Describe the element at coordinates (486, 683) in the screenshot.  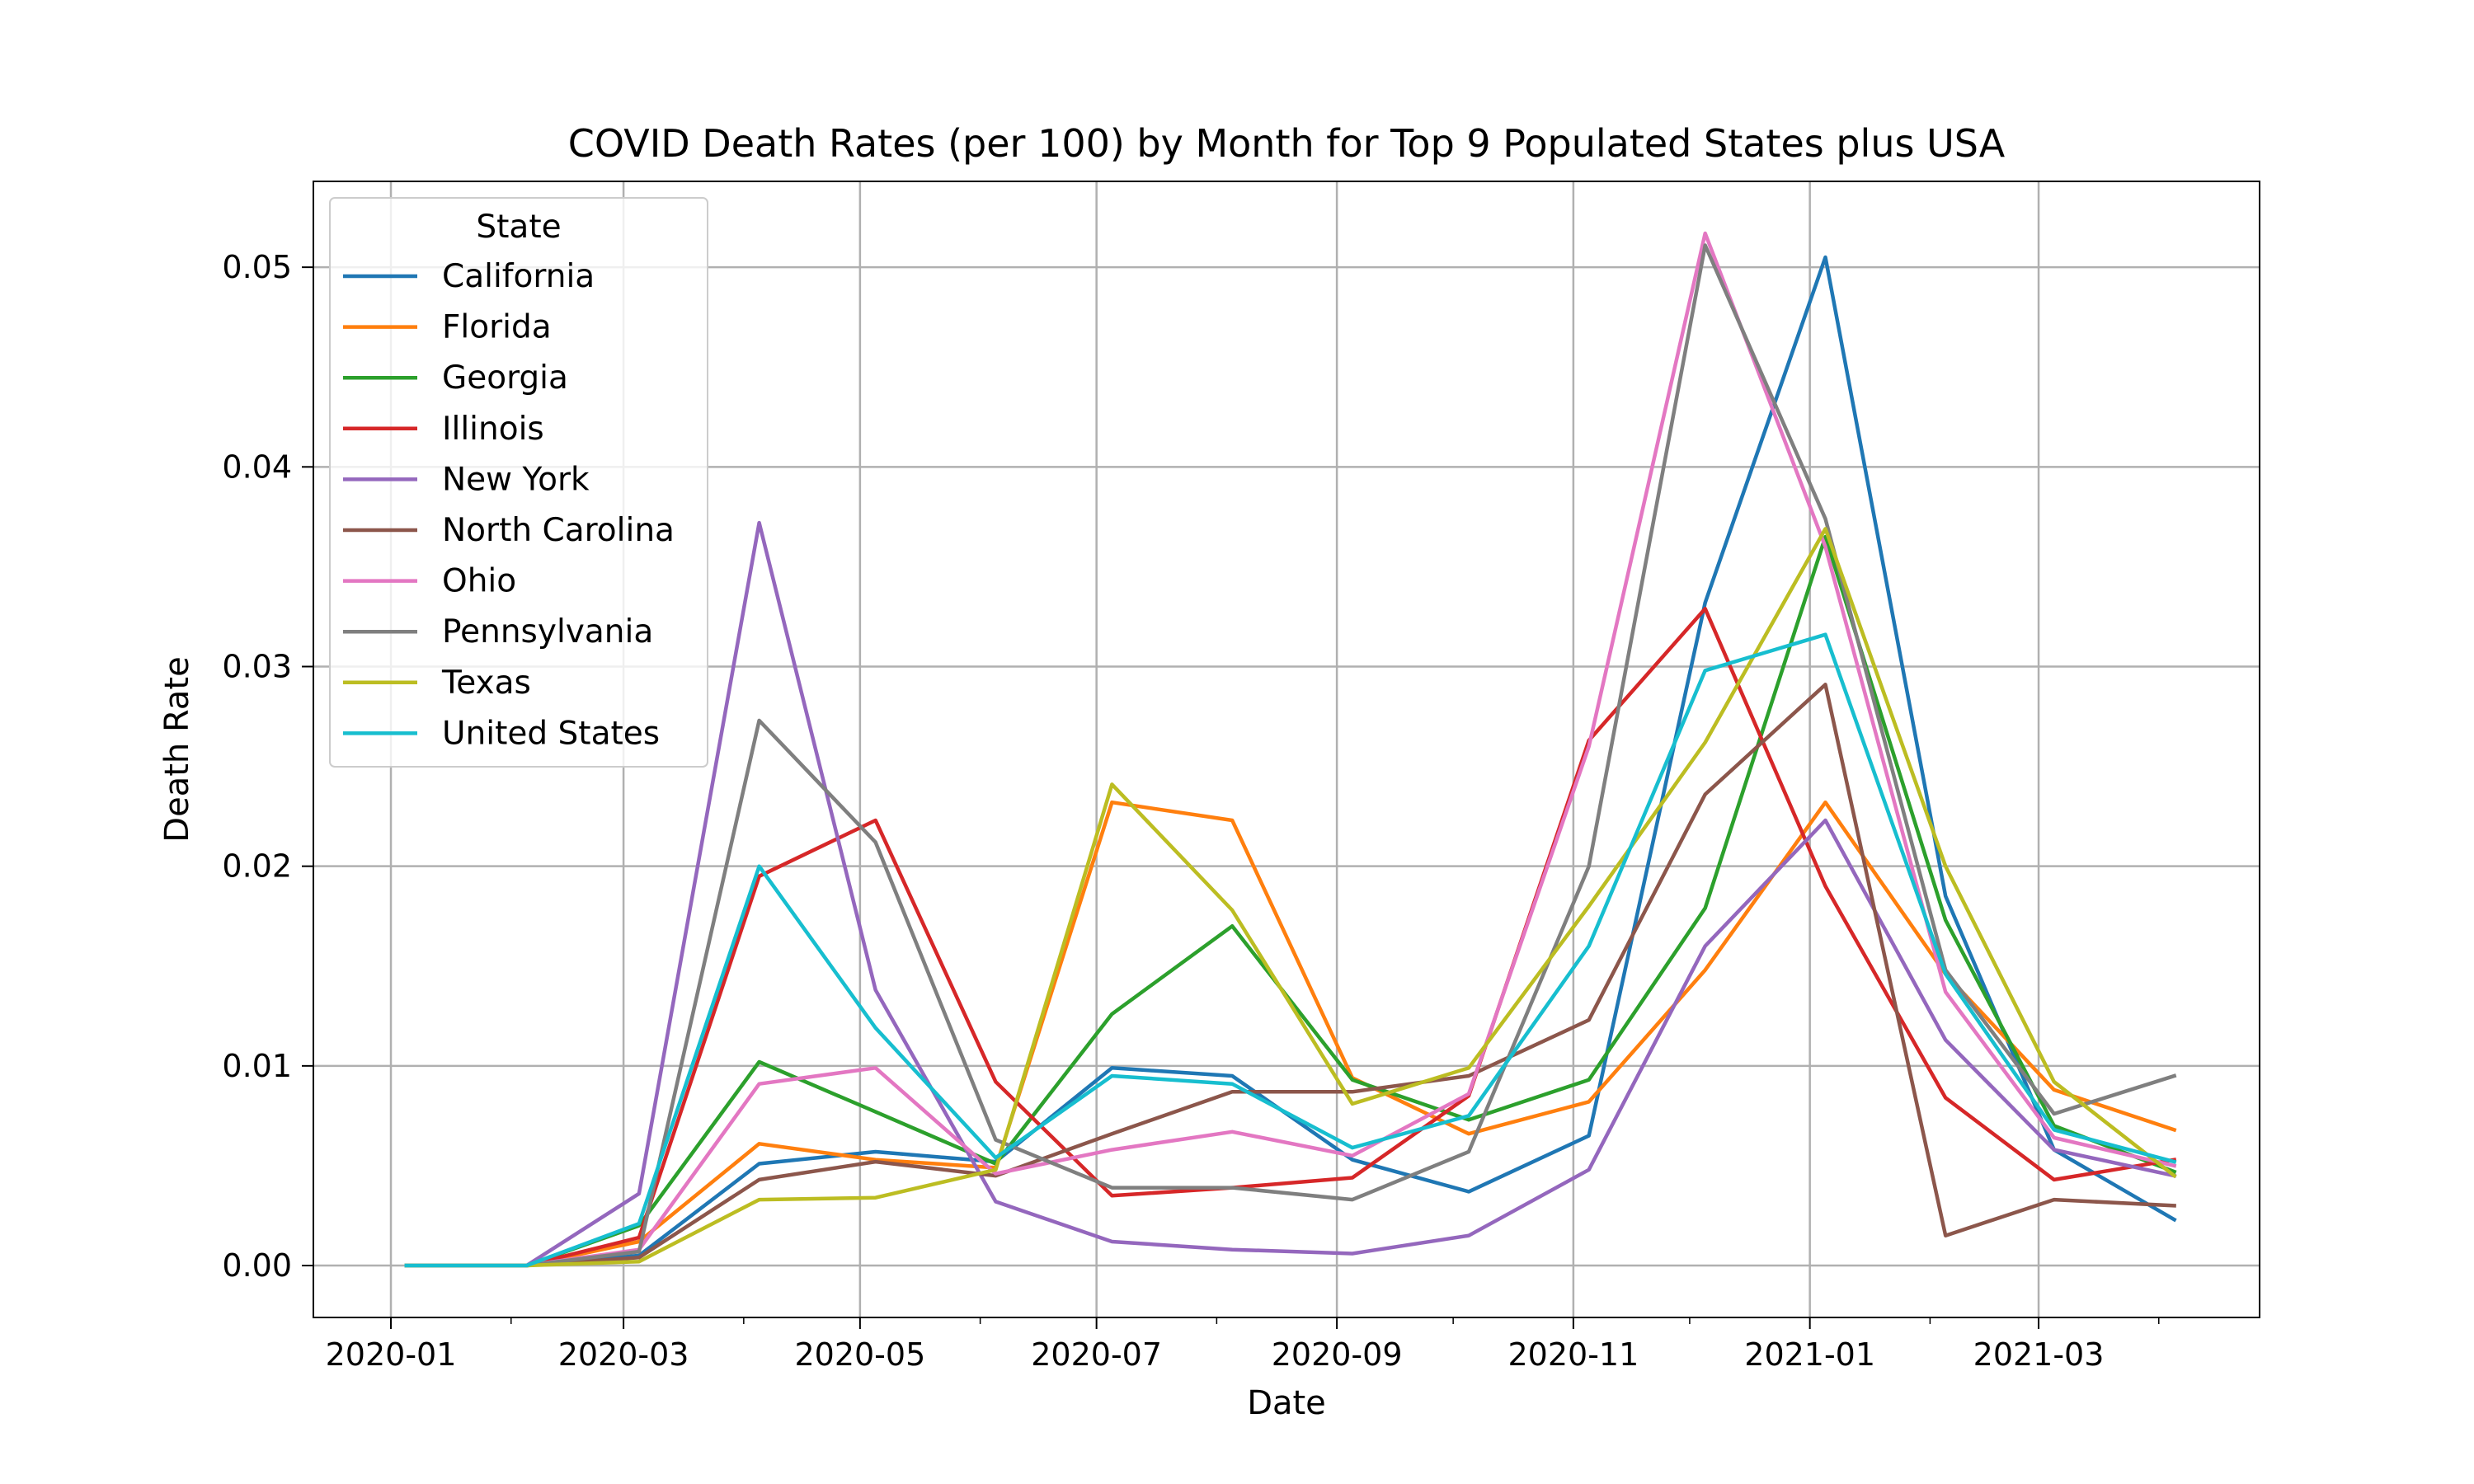
I see `legend-label-texas: Texas` at that location.